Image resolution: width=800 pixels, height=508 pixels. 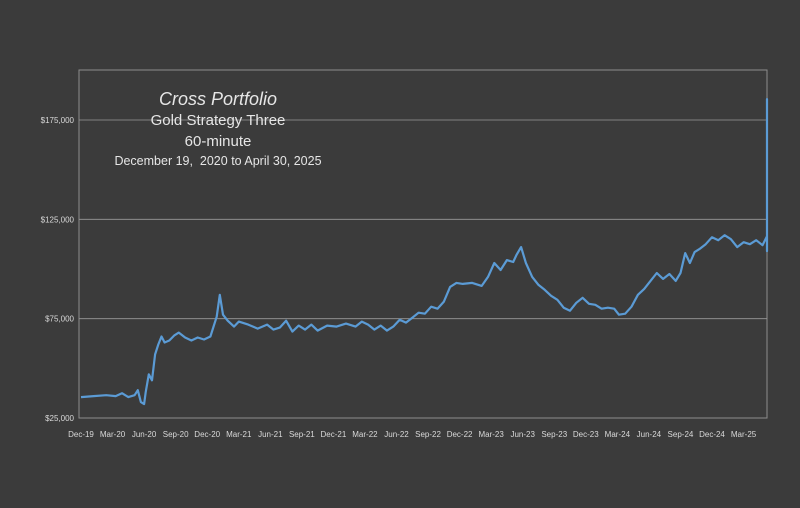 What do you see at coordinates (218, 120) in the screenshot?
I see `chart-subtitle-strategy: Gold Strategy Three` at bounding box center [218, 120].